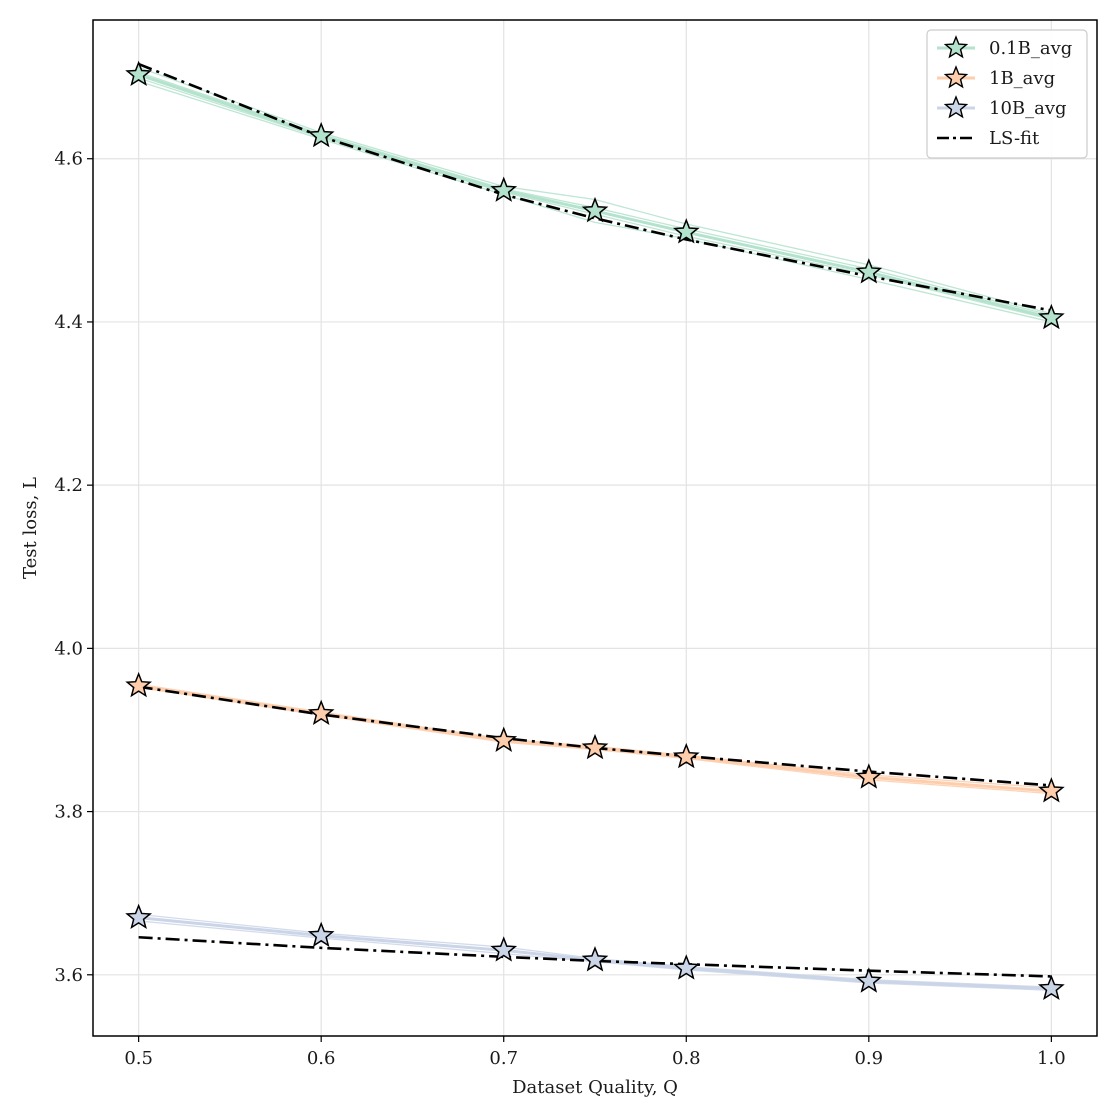 The height and width of the screenshot is (1118, 1118). What do you see at coordinates (595, 1052) in the screenshot?
I see `x-axis: 0.5 0.6 0.7 0.8 0.9 1.0` at bounding box center [595, 1052].